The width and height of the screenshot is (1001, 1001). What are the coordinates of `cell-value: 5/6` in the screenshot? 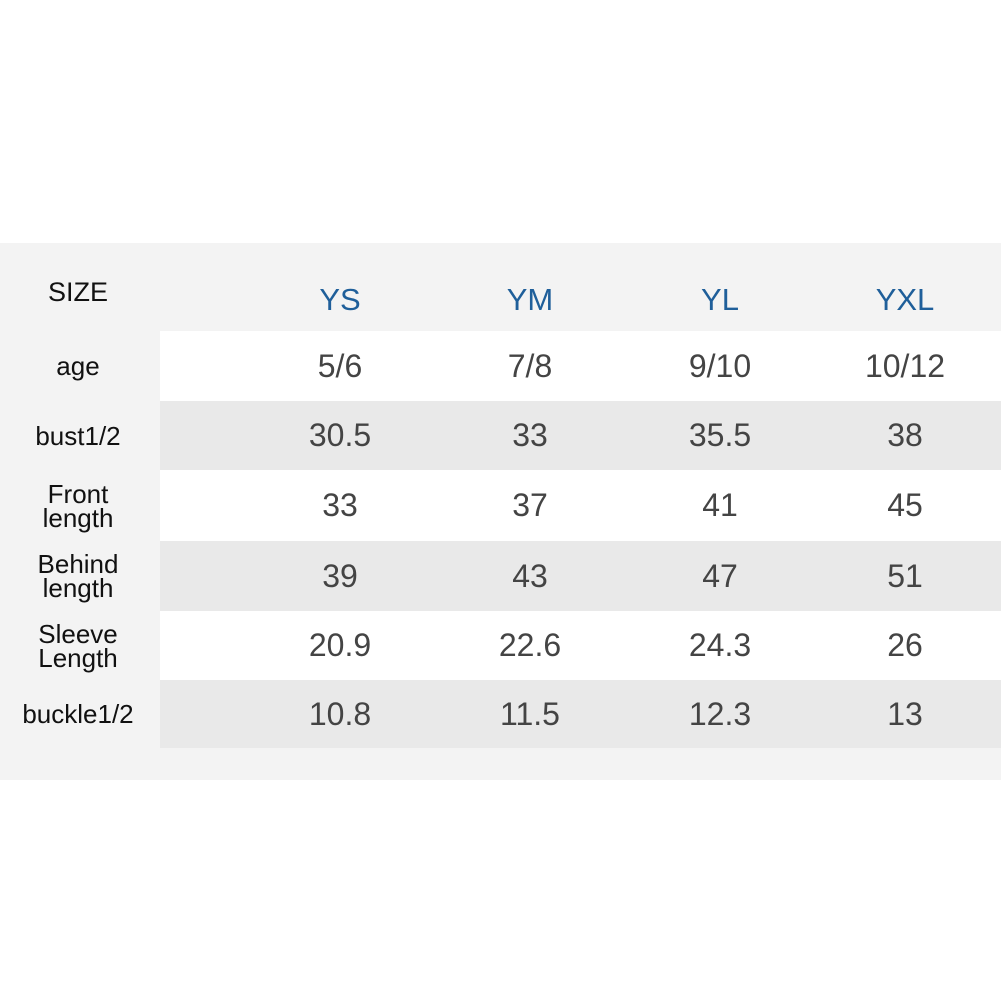 It's located at (340, 365).